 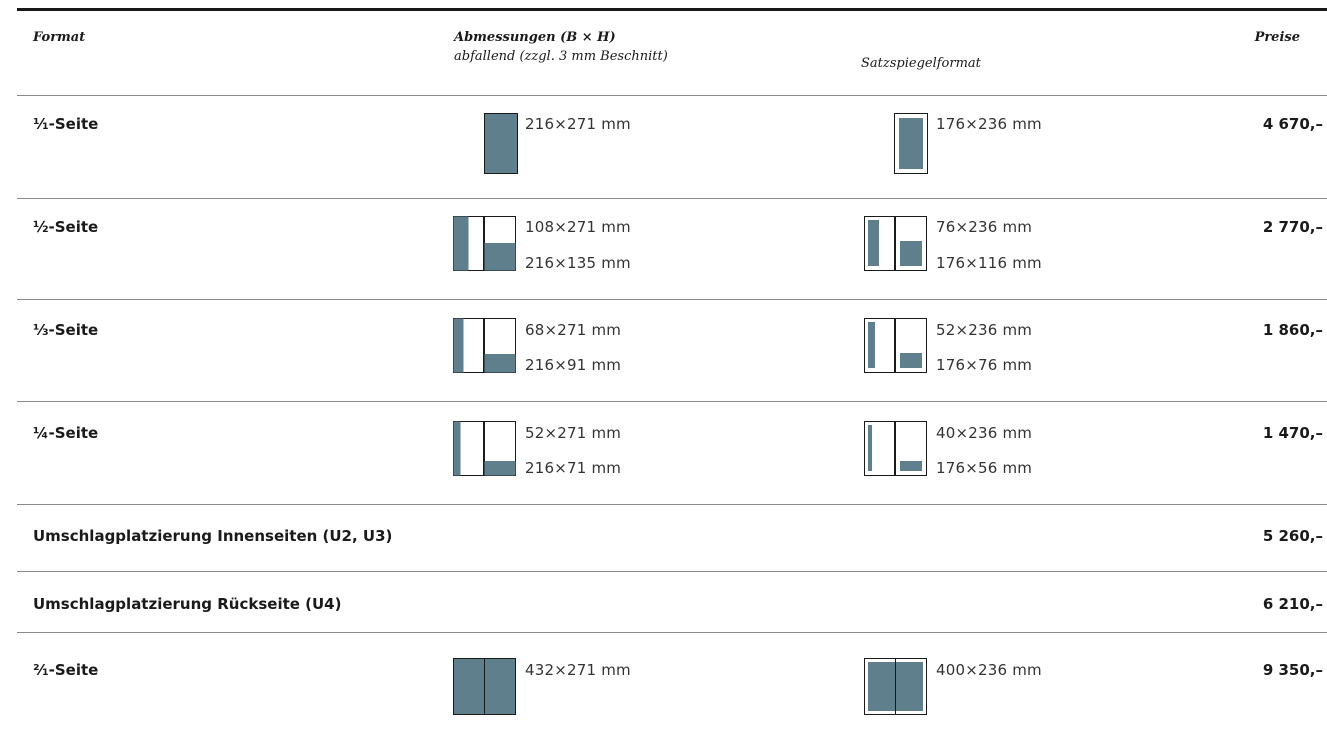 I want to click on row-format: ²⁄₁-Seite, so click(x=66, y=670).